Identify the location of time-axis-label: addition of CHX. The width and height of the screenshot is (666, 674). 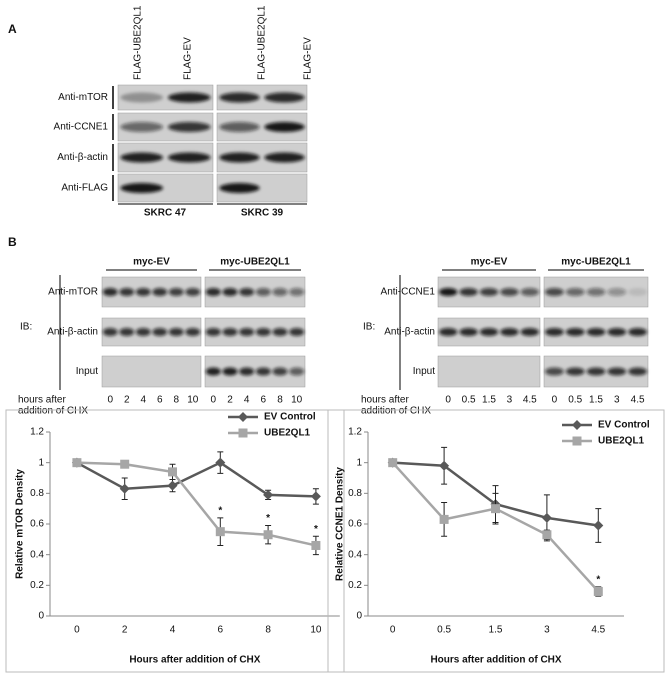
(396, 411).